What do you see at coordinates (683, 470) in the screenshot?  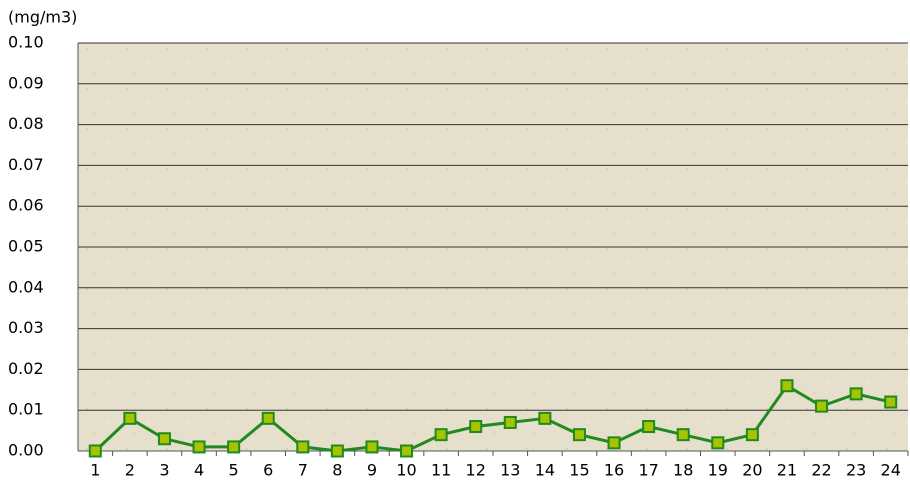 I see `x-tick-label: 18` at bounding box center [683, 470].